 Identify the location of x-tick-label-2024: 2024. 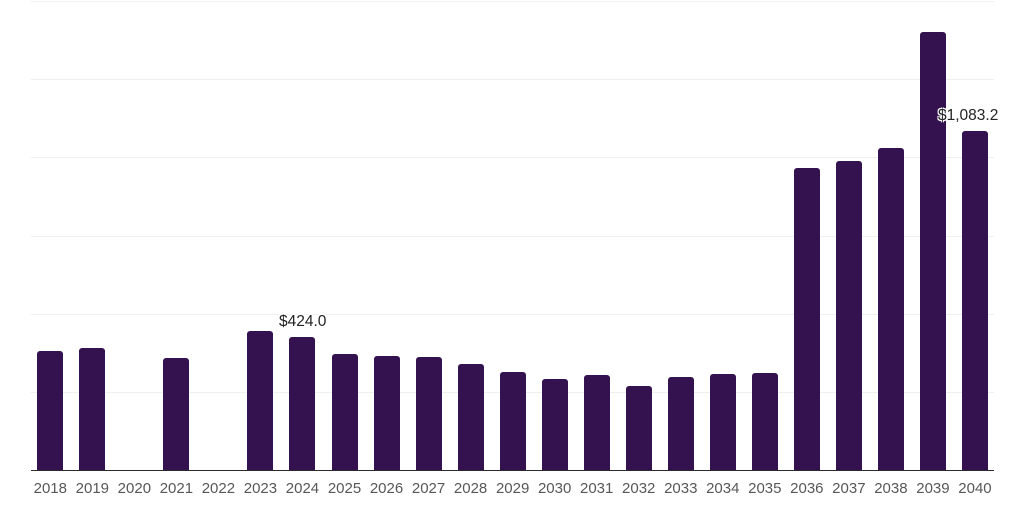
(302, 488).